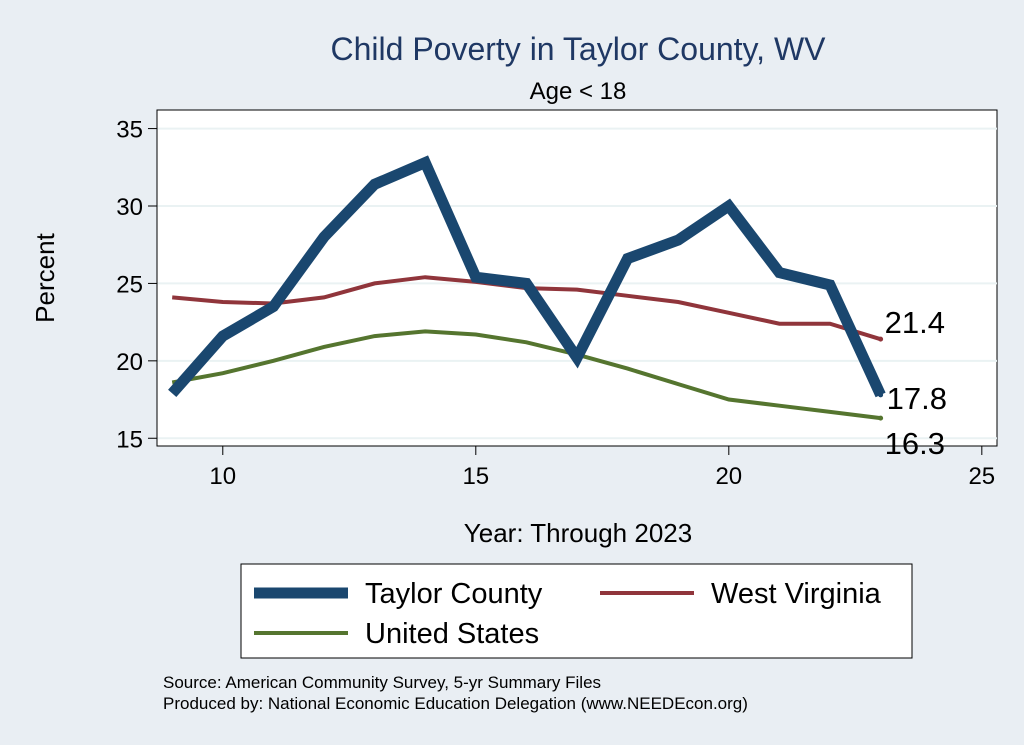  What do you see at coordinates (915, 443) in the screenshot?
I see `end-label-united-states: 16.3` at bounding box center [915, 443].